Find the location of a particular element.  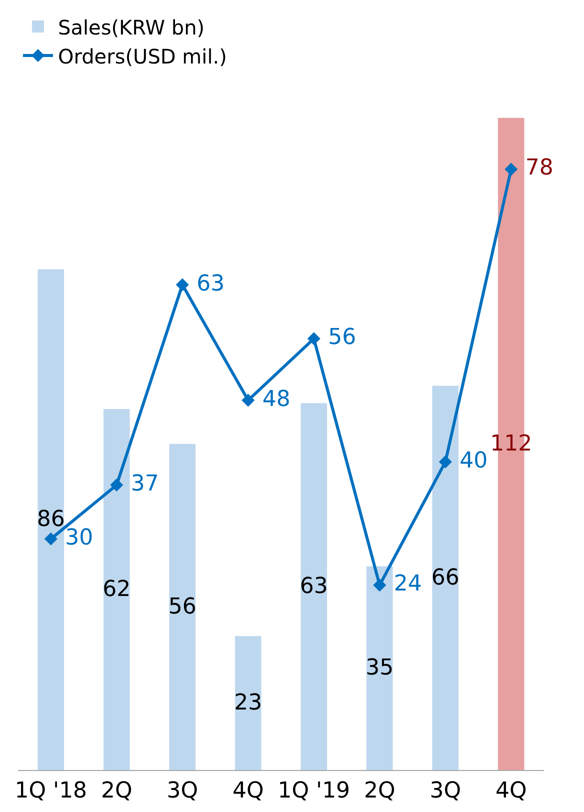

data-label: 23 is located at coordinates (248, 703).